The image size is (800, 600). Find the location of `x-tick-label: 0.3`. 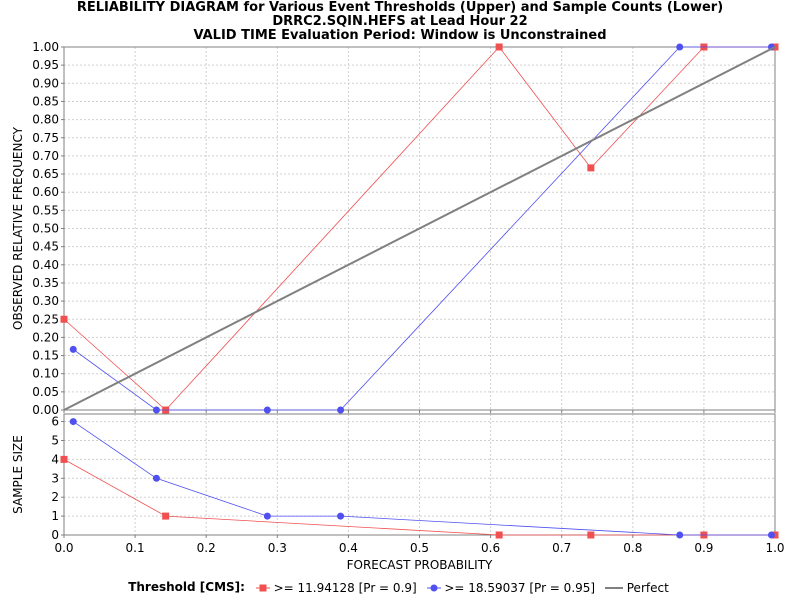

x-tick-label: 0.3 is located at coordinates (277, 548).